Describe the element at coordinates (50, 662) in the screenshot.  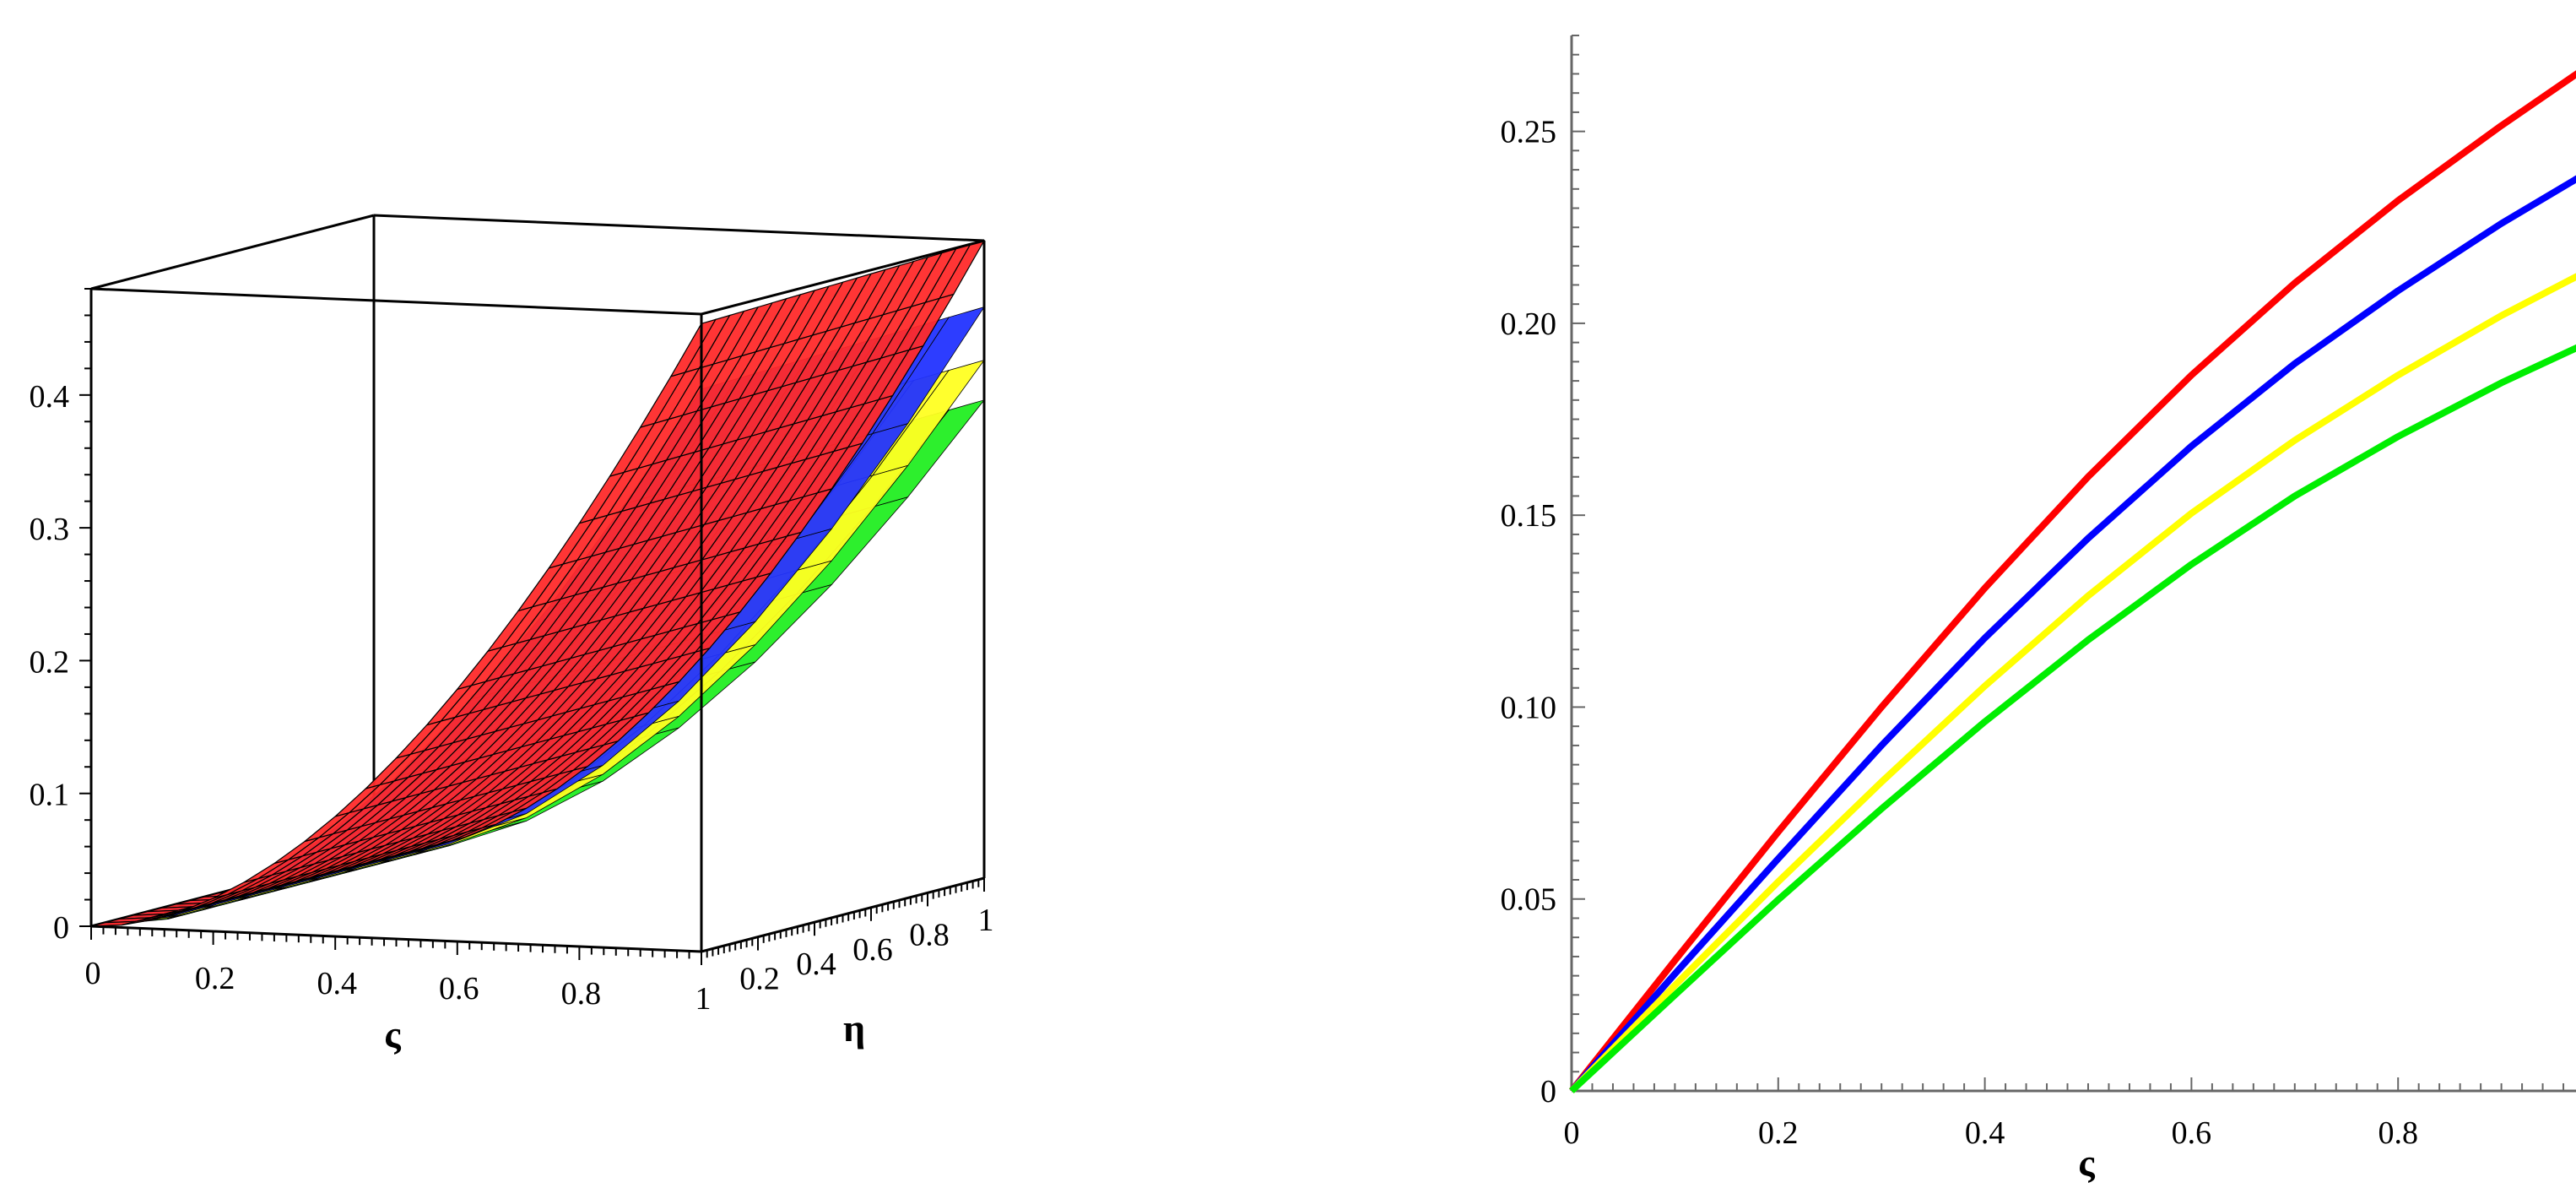
I see `z-tick-label: 0.2` at that location.